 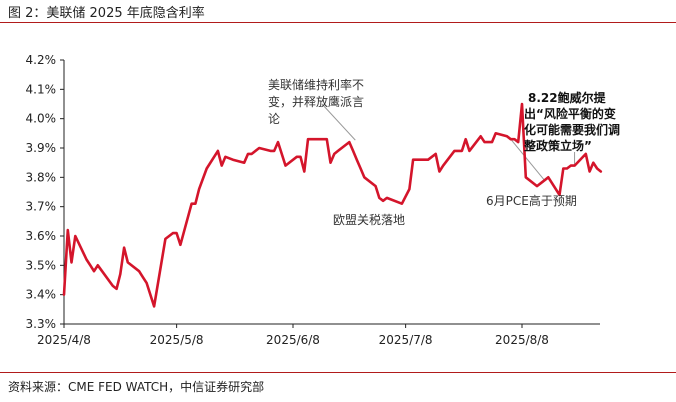 I want to click on figure-title: 图 2：美联储 2025 年底隐含利率, so click(x=106, y=13).